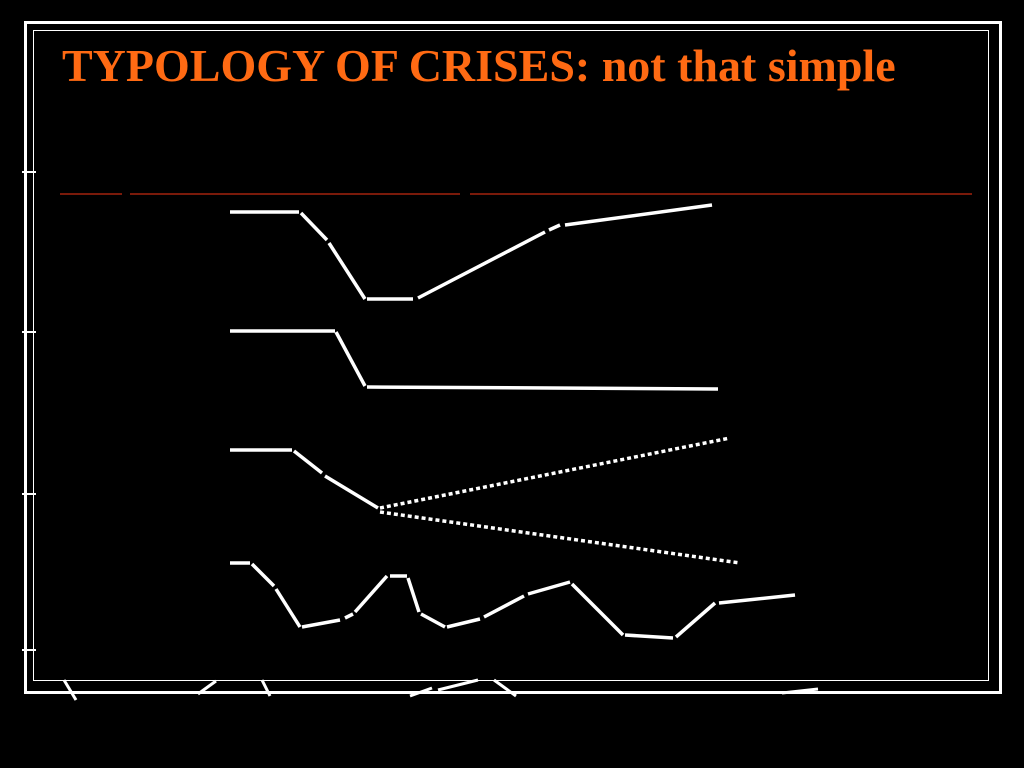 The image size is (1024, 768). Describe the element at coordinates (440, 689) in the screenshot. I see `bottom-edge-strokes` at that location.